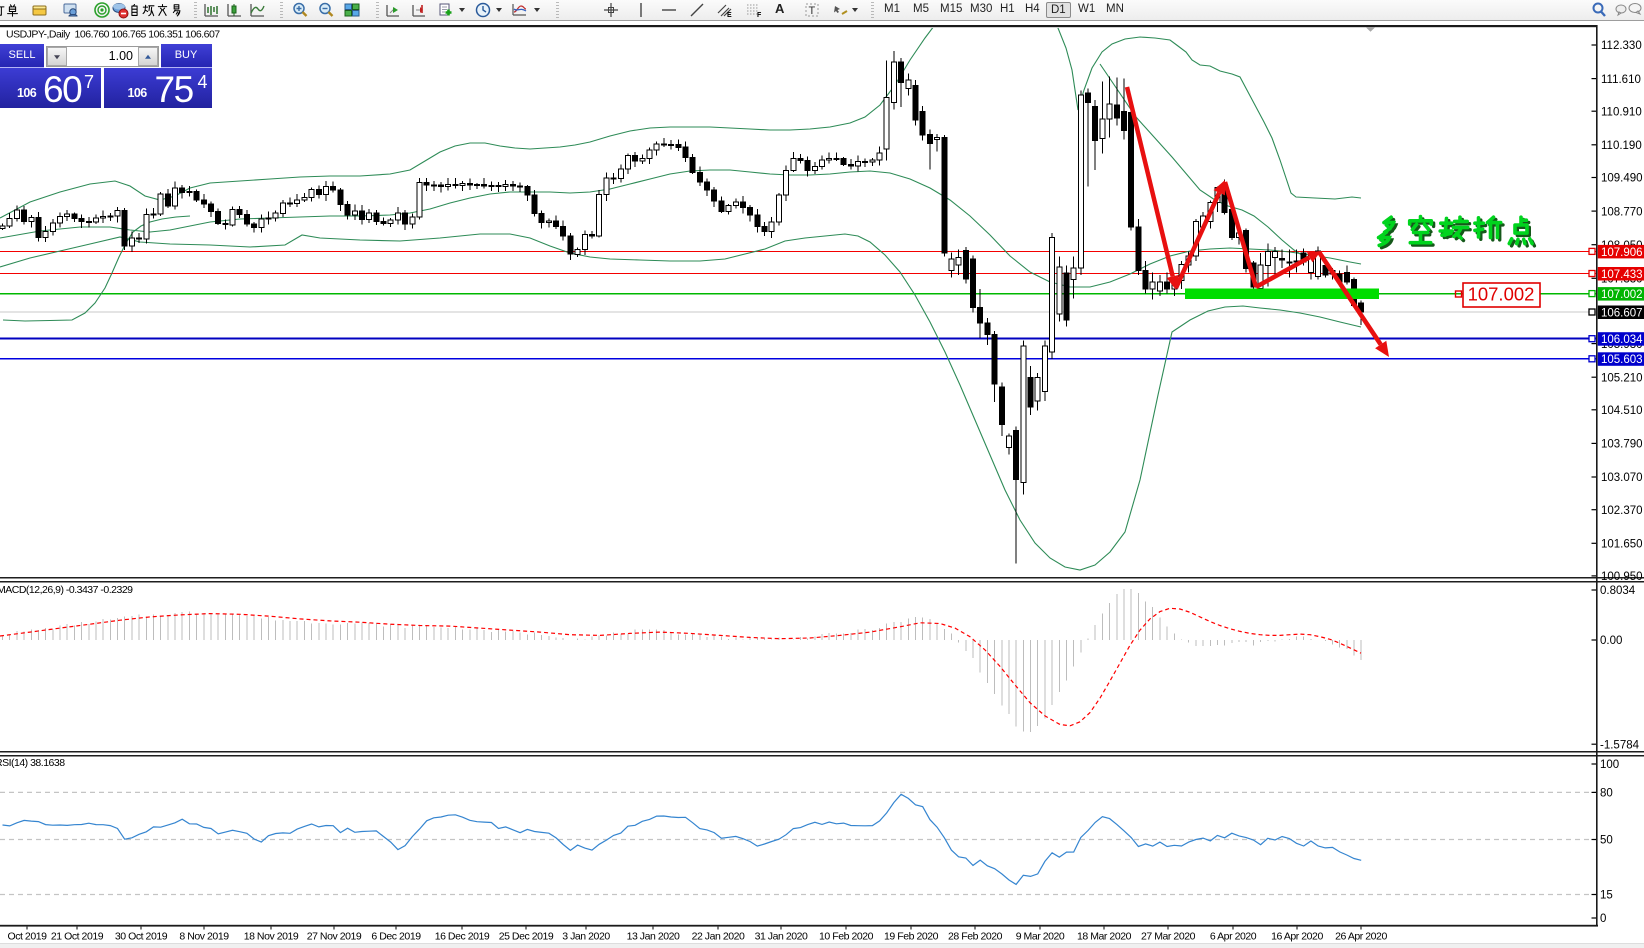 The image size is (1644, 948). What do you see at coordinates (1233, 937) in the screenshot?
I see `svg-text: 6 Apr 2020` at bounding box center [1233, 937].